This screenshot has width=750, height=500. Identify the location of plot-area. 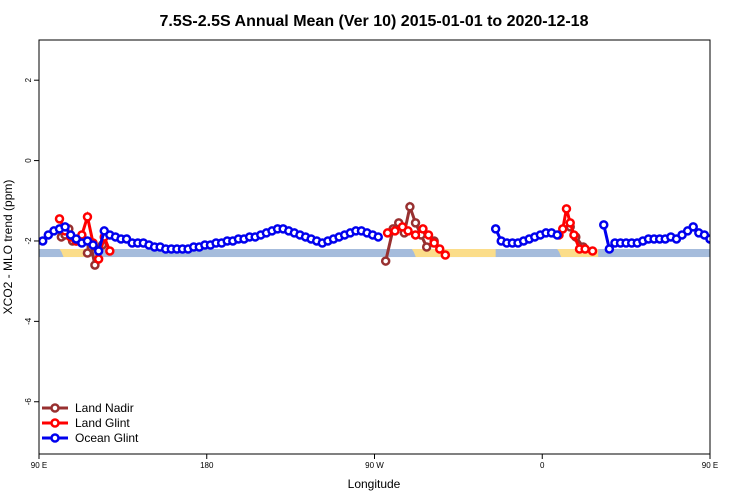
(394, 235).